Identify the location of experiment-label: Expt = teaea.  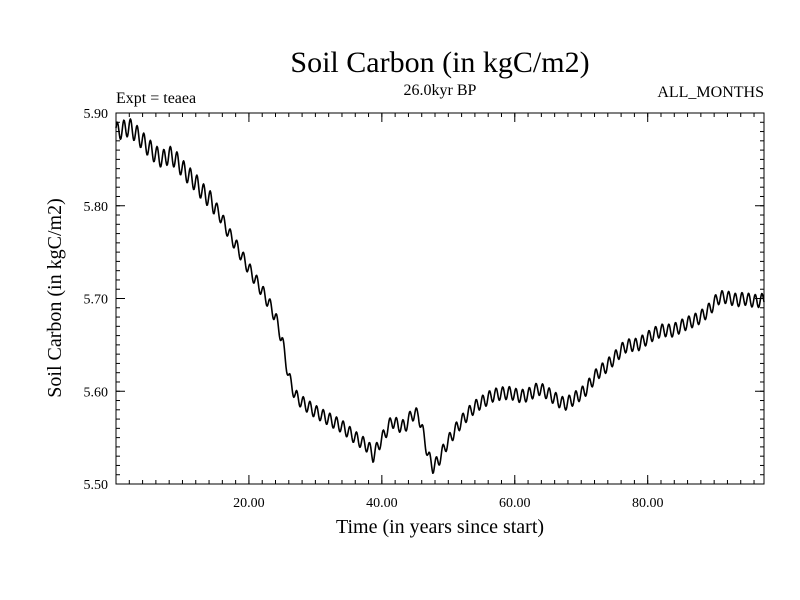
(156, 98).